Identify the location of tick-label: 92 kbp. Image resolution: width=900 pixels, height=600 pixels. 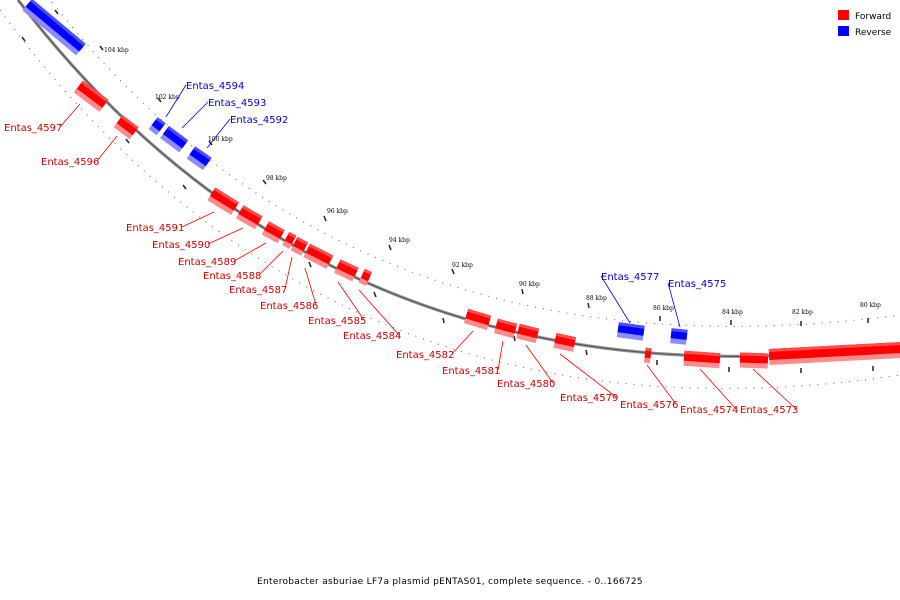
(462, 265).